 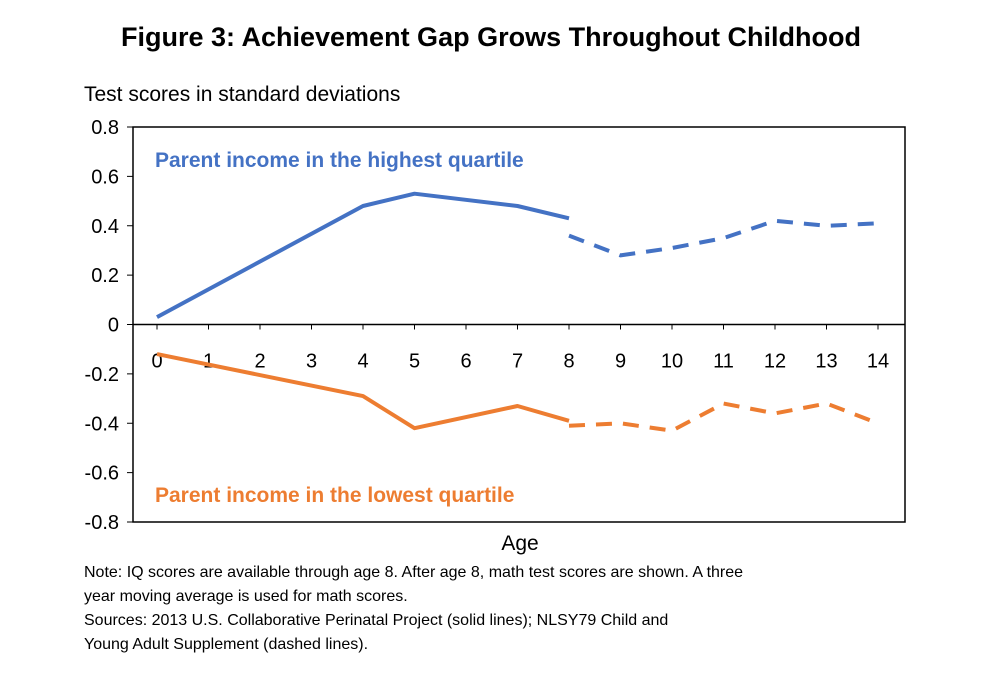 What do you see at coordinates (362, 362) in the screenshot?
I see `x-tick-label: 4` at bounding box center [362, 362].